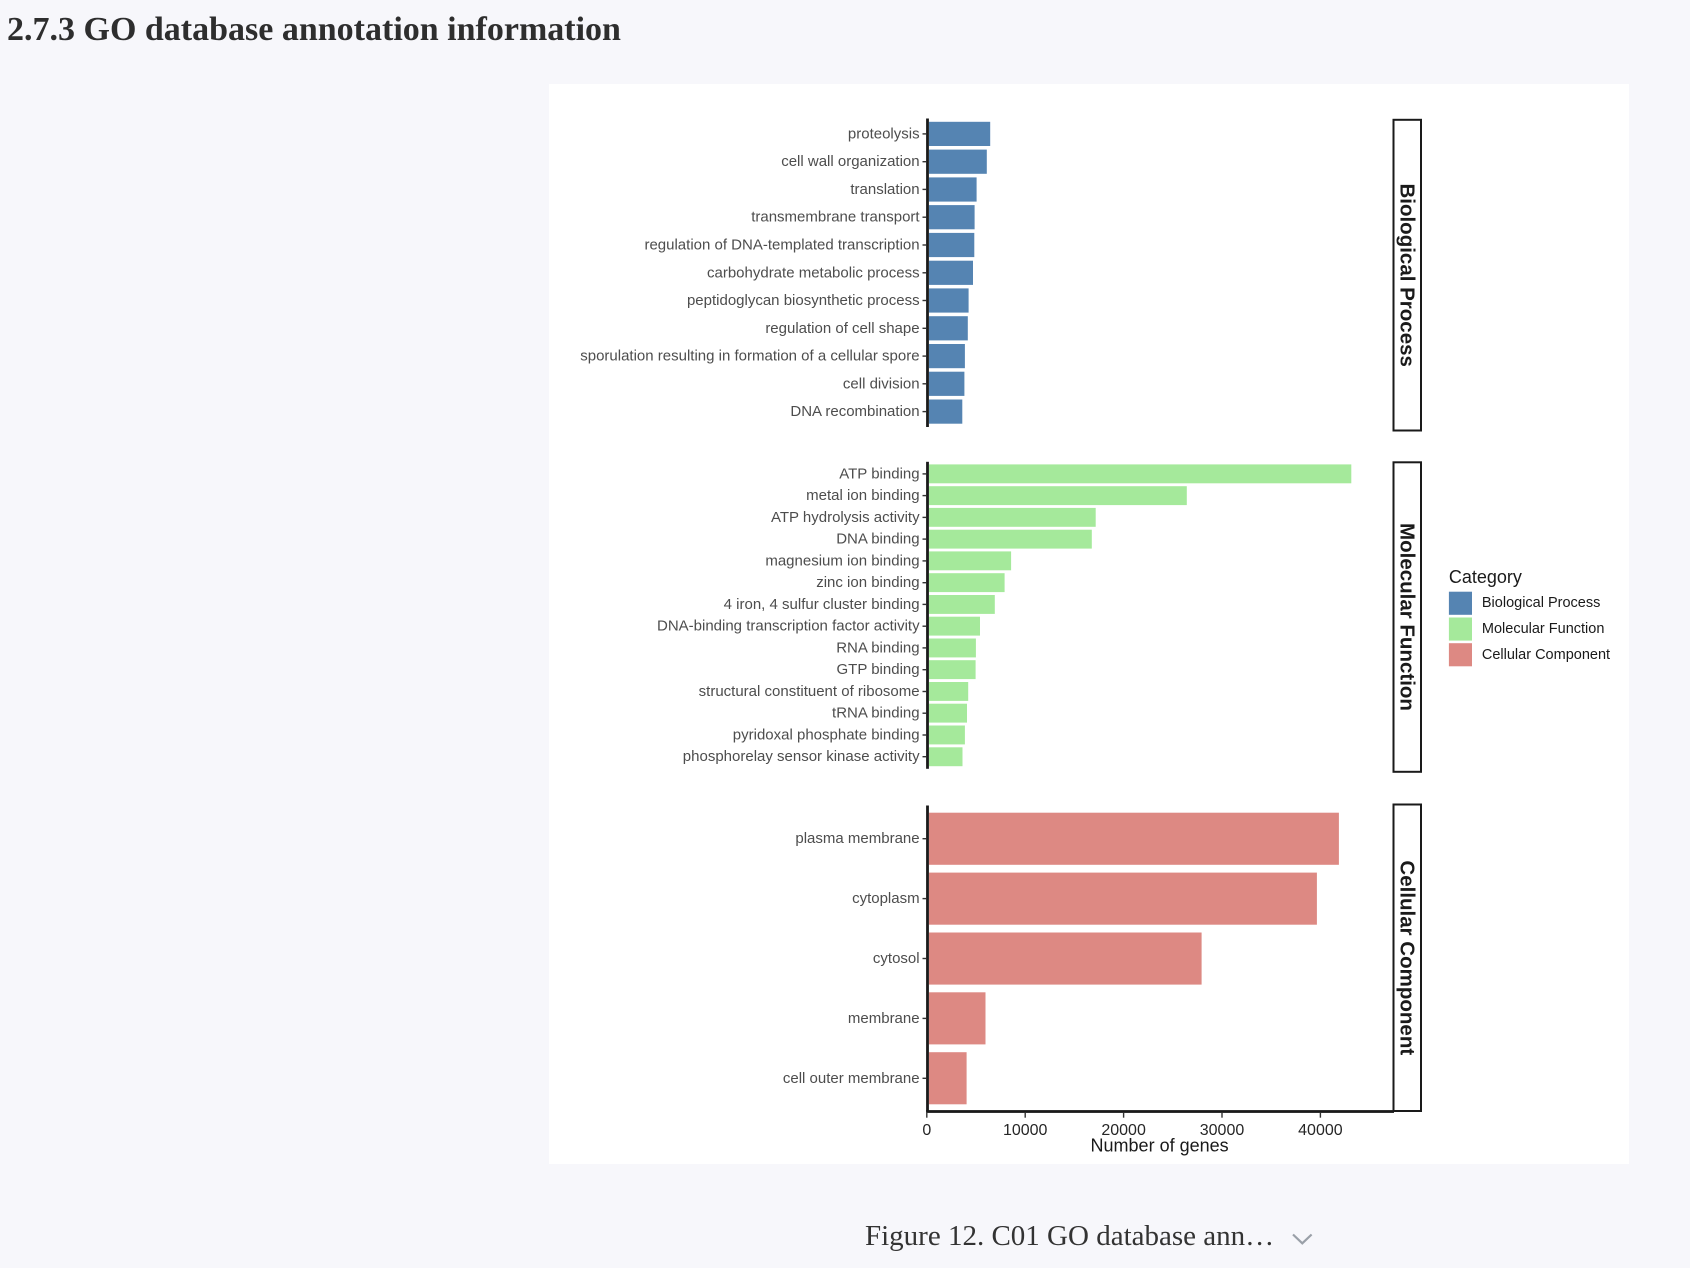 This screenshot has width=1690, height=1268. What do you see at coordinates (835, 217) in the screenshot?
I see `svg-text: transmembrane transport` at bounding box center [835, 217].